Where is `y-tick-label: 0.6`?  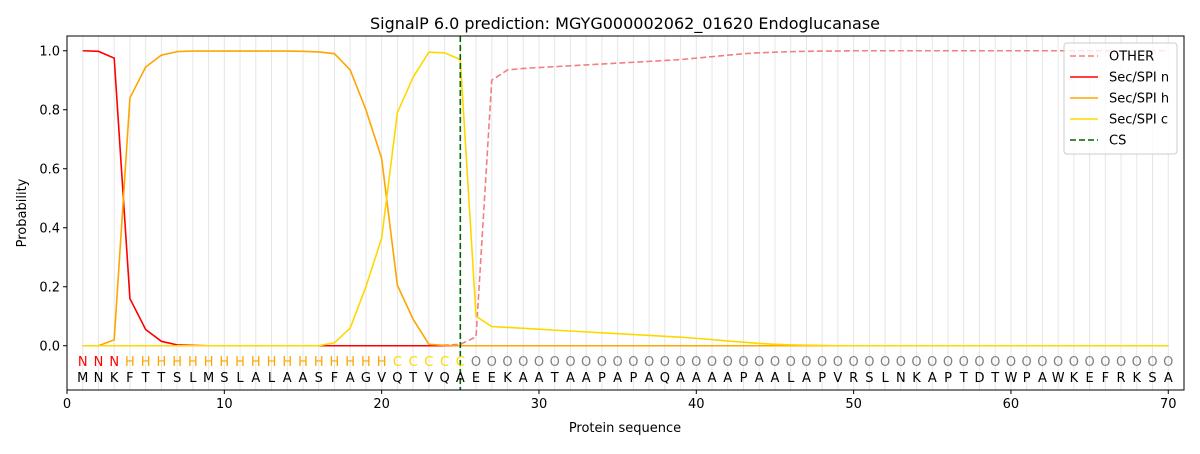 y-tick-label: 0.6 is located at coordinates (49, 169).